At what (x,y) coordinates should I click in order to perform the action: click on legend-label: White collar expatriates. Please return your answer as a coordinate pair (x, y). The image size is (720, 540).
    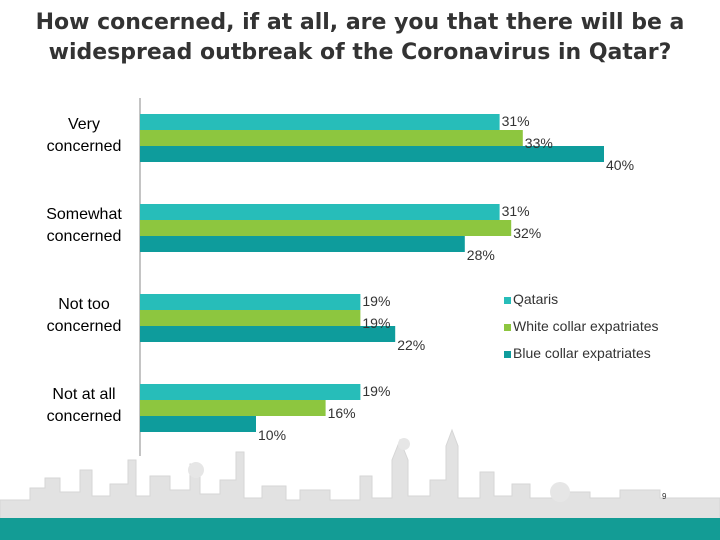
    Looking at the image, I should click on (586, 326).